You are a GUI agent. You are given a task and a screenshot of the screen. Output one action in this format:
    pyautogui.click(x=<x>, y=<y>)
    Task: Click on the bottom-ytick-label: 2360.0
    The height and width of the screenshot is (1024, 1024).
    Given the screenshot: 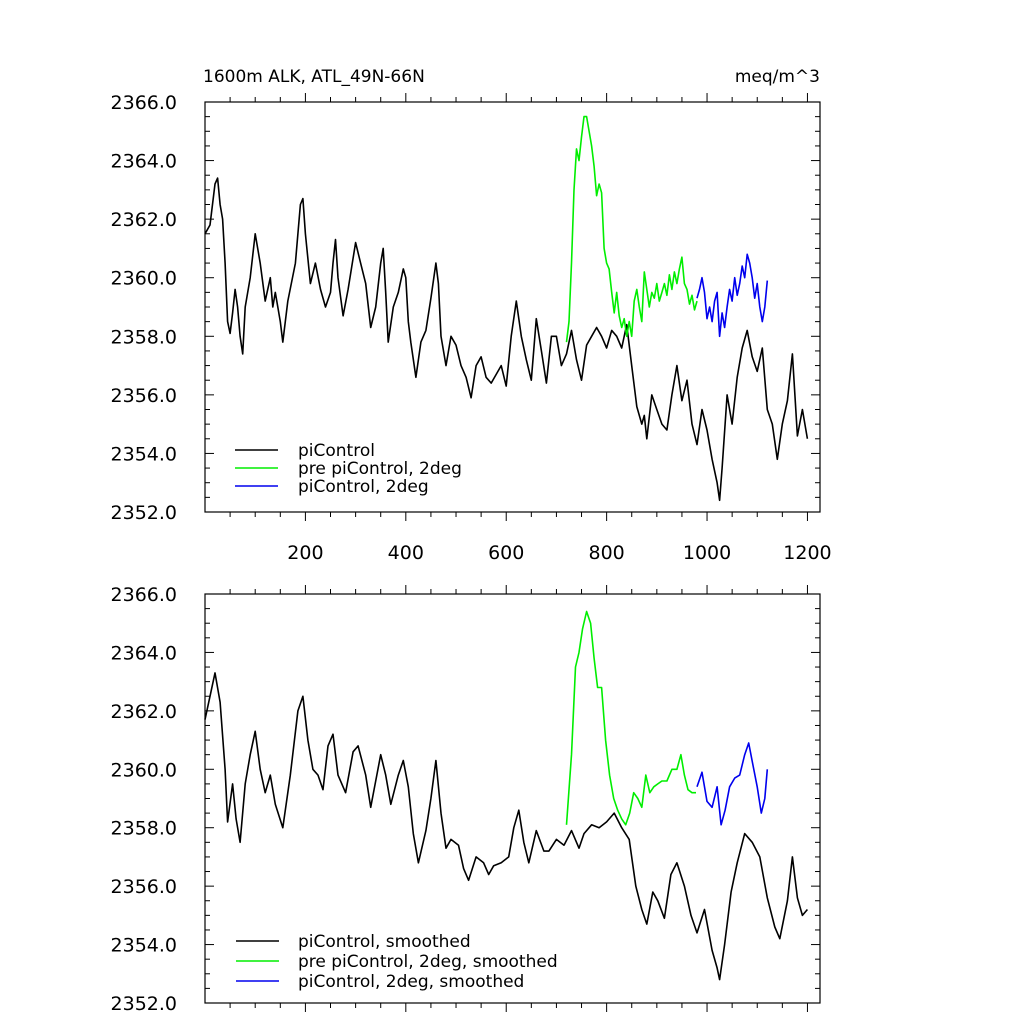 What is the action you would take?
    pyautogui.click(x=144, y=770)
    